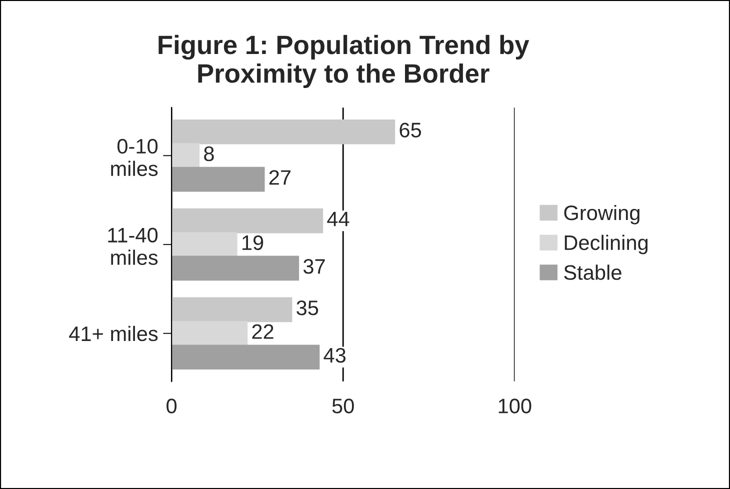 Image resolution: width=730 pixels, height=489 pixels. I want to click on y-tick-label: 41+ miles, so click(113, 334).